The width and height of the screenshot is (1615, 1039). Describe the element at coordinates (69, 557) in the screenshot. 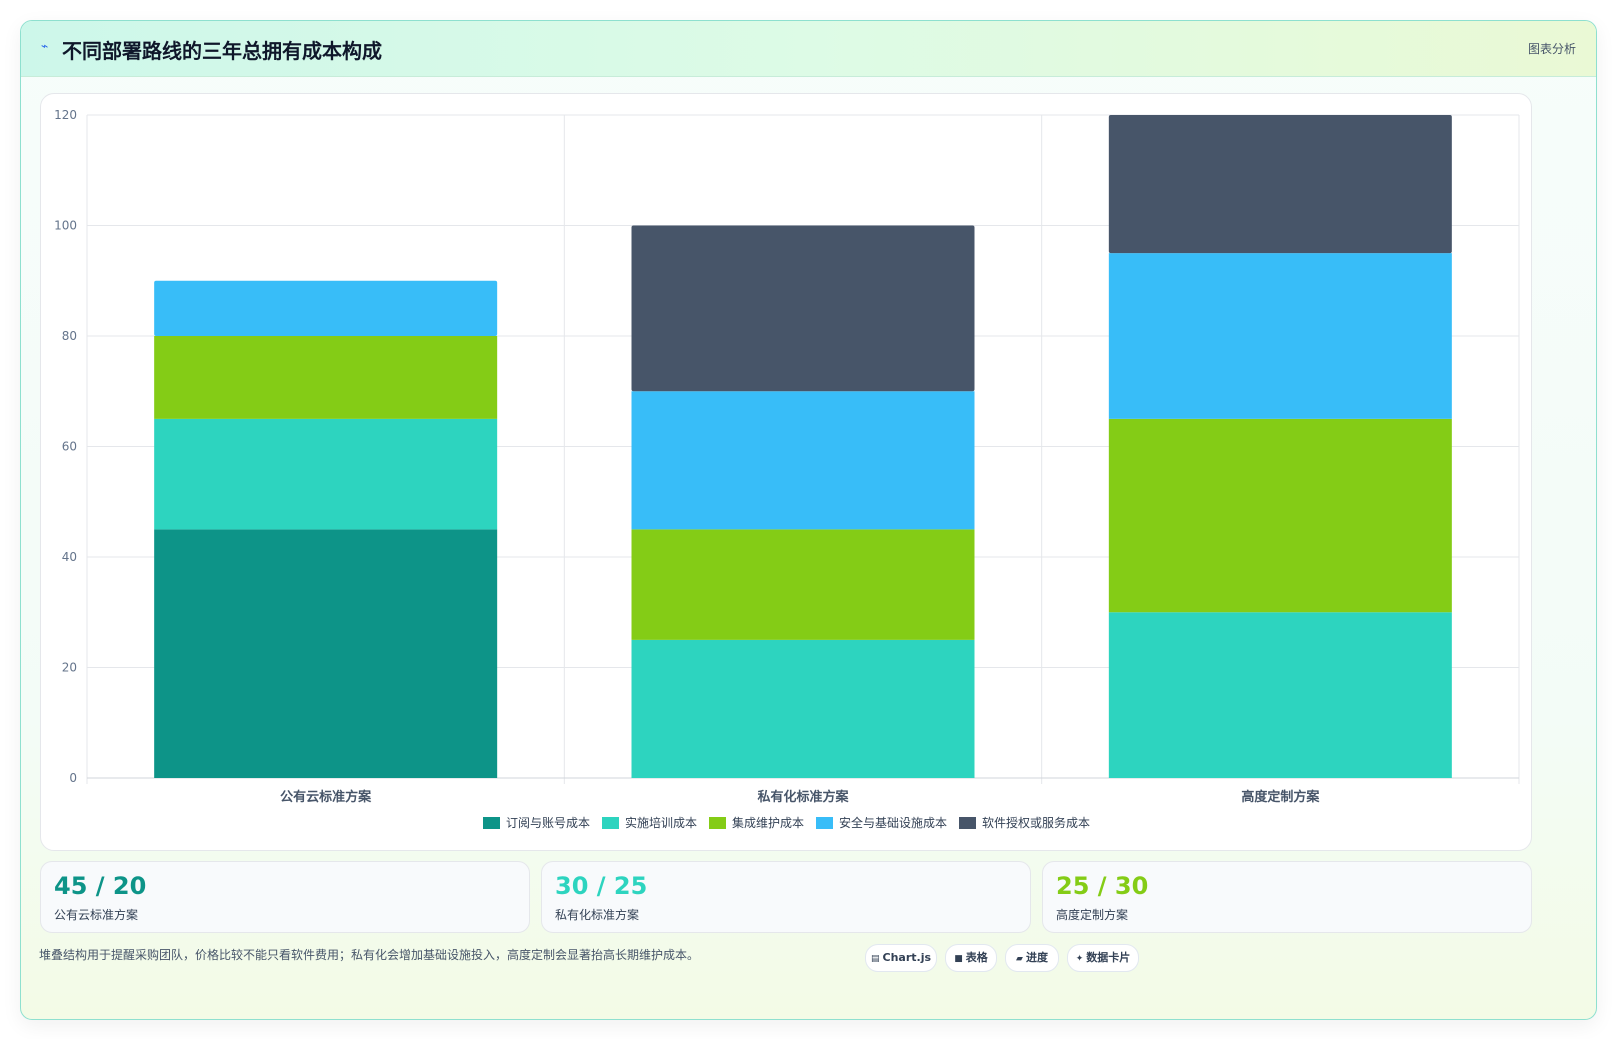

I see `y-tick-label: 40` at that location.